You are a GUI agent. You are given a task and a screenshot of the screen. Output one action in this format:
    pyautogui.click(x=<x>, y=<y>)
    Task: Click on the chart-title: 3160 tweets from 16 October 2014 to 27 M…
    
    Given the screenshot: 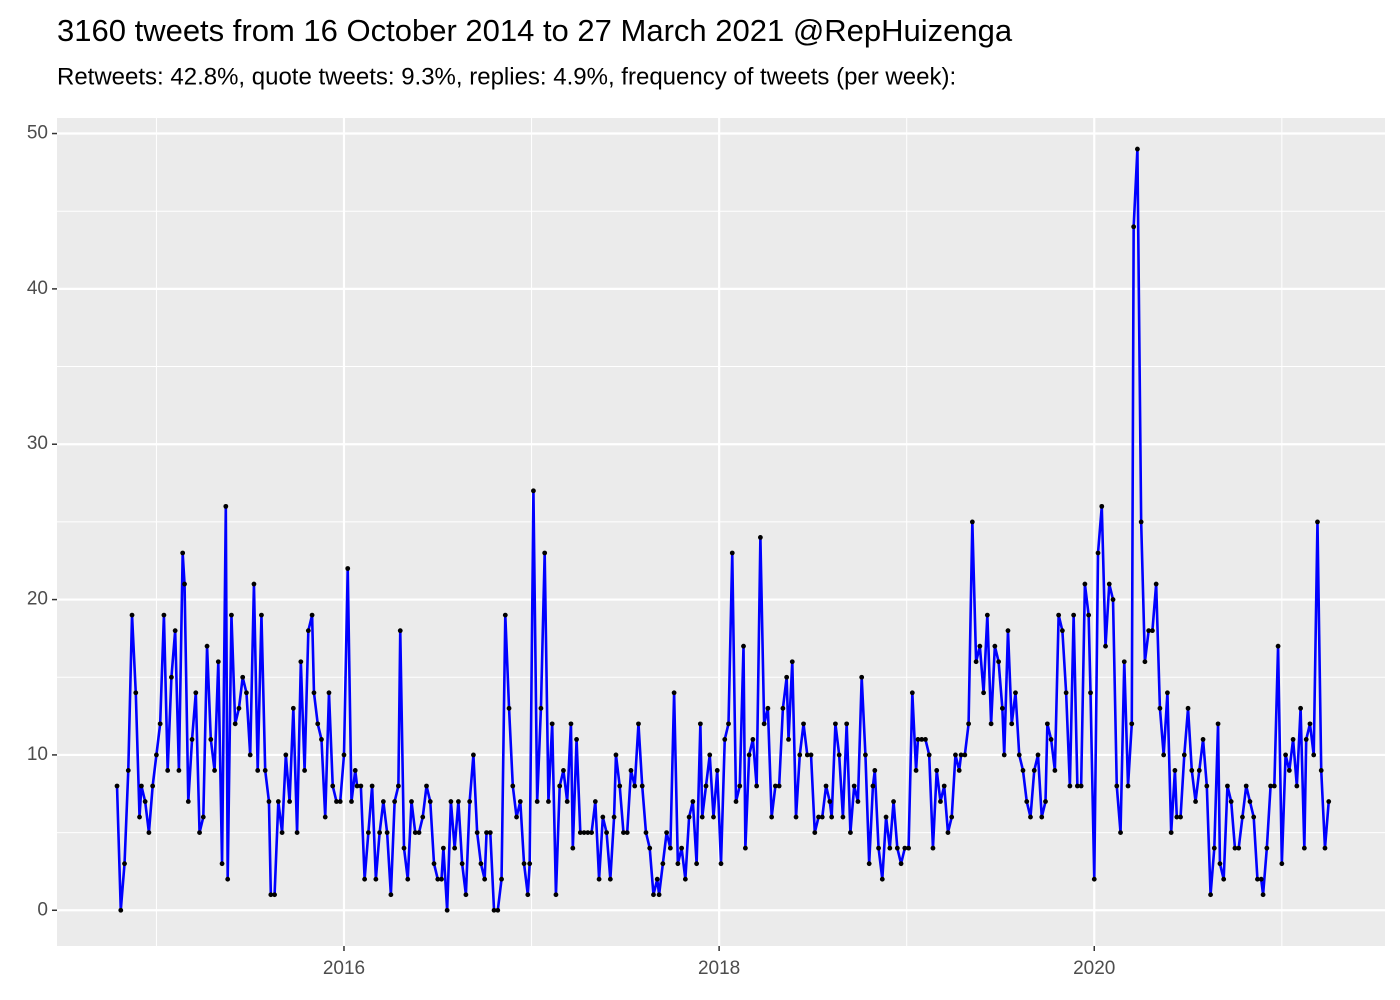 What is the action you would take?
    pyautogui.click(x=535, y=30)
    